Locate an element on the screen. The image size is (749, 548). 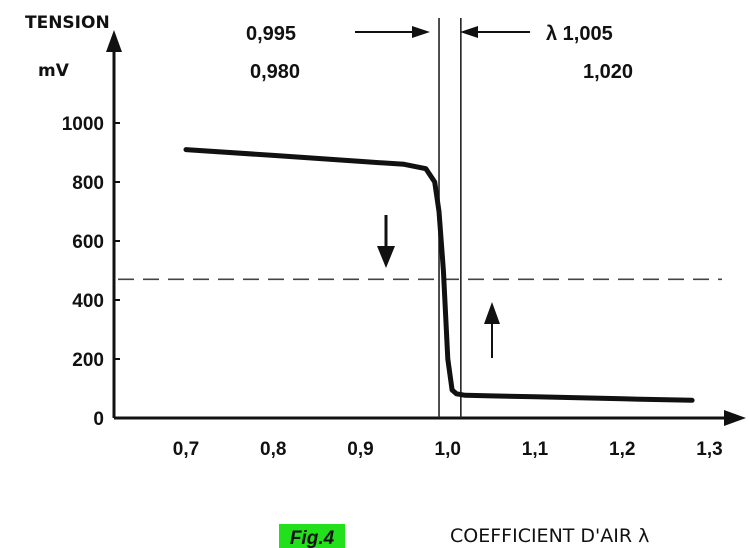
down-arrow-head is located at coordinates (386, 257).